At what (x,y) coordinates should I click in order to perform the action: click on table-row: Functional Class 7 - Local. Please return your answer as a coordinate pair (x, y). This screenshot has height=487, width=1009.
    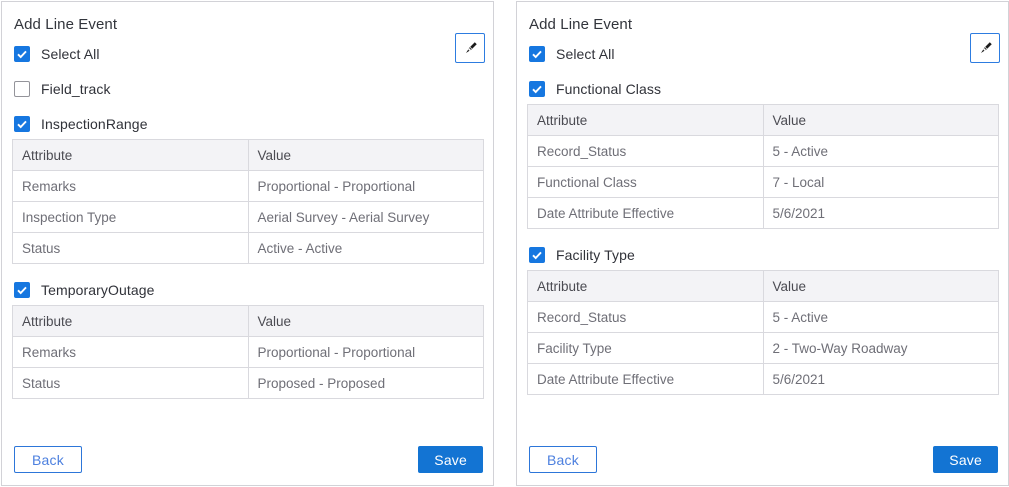
    Looking at the image, I should click on (763, 182).